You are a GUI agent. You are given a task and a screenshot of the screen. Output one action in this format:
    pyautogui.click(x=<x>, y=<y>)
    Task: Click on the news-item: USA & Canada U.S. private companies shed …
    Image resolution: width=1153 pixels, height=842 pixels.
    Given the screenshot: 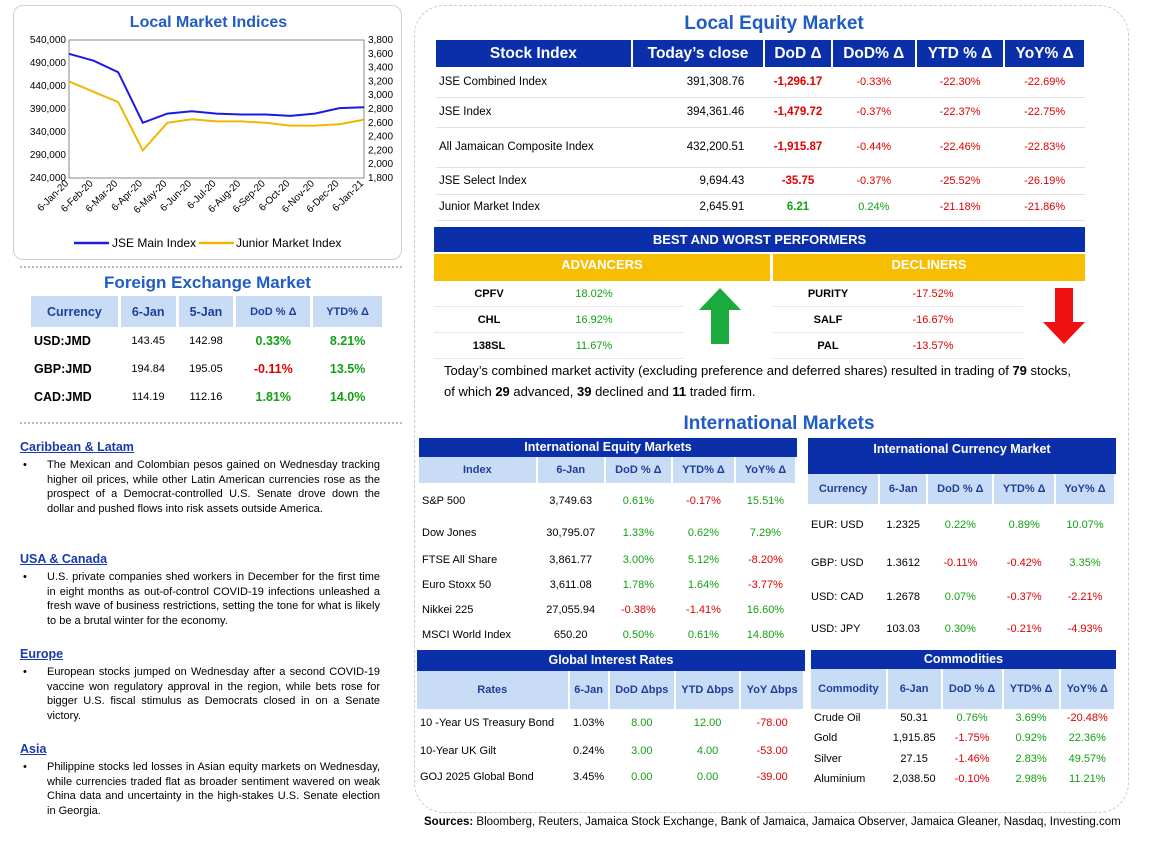 What is the action you would take?
    pyautogui.click(x=200, y=590)
    